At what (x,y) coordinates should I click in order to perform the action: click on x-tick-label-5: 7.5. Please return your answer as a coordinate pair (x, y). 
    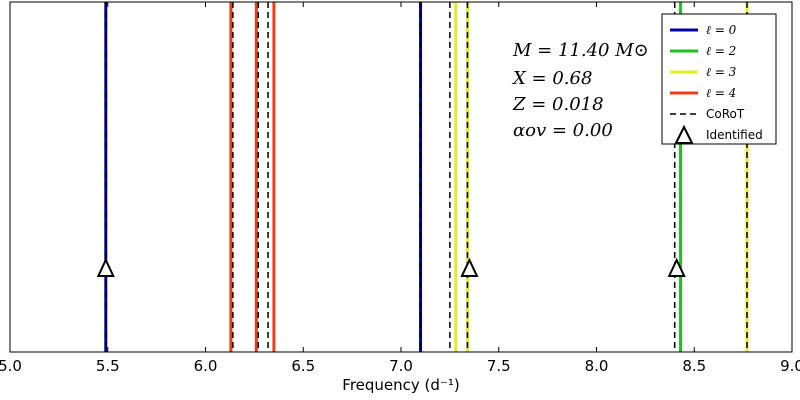
    Looking at the image, I should click on (499, 366).